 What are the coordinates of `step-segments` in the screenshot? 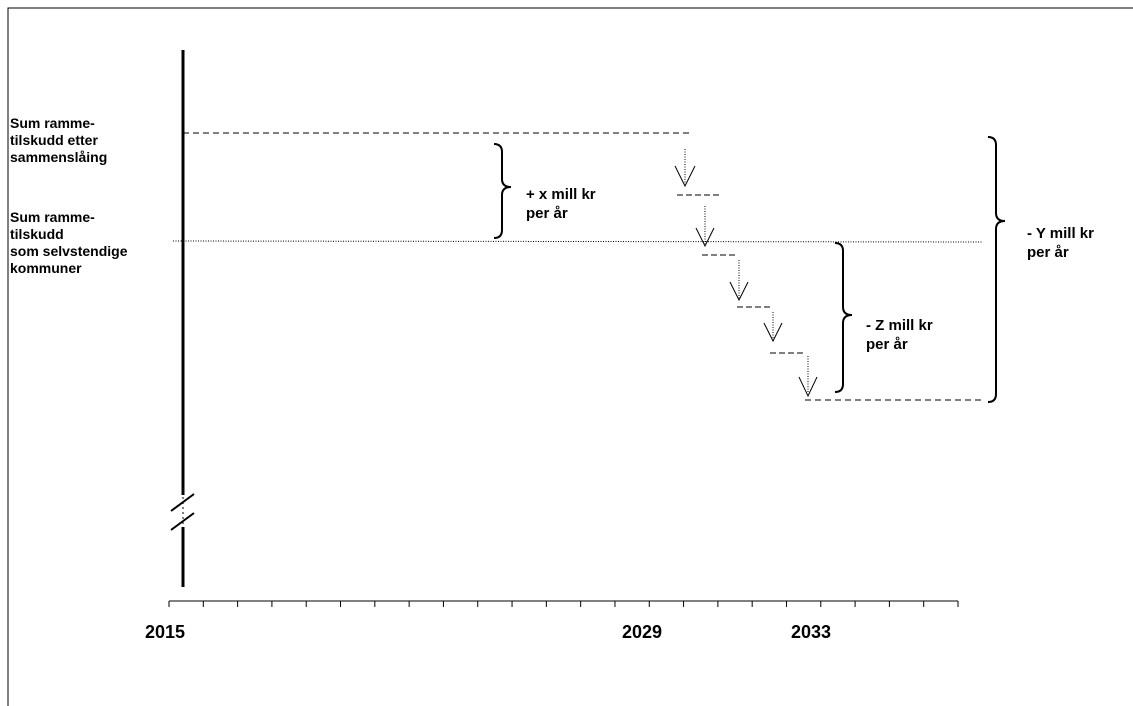 It's located at (741, 274).